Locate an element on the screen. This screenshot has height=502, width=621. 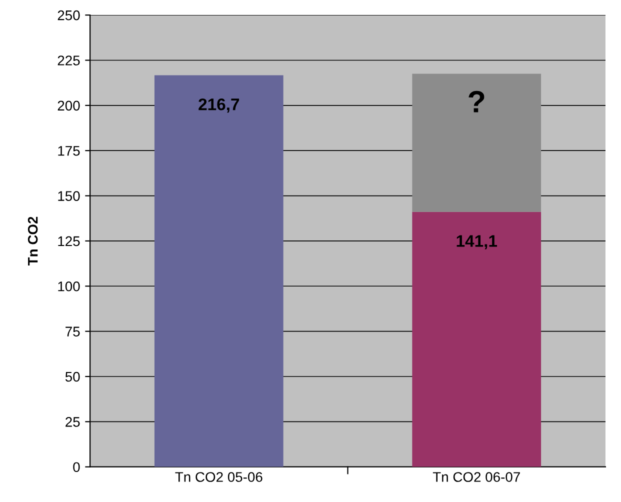
data-label: ? is located at coordinates (476, 101).